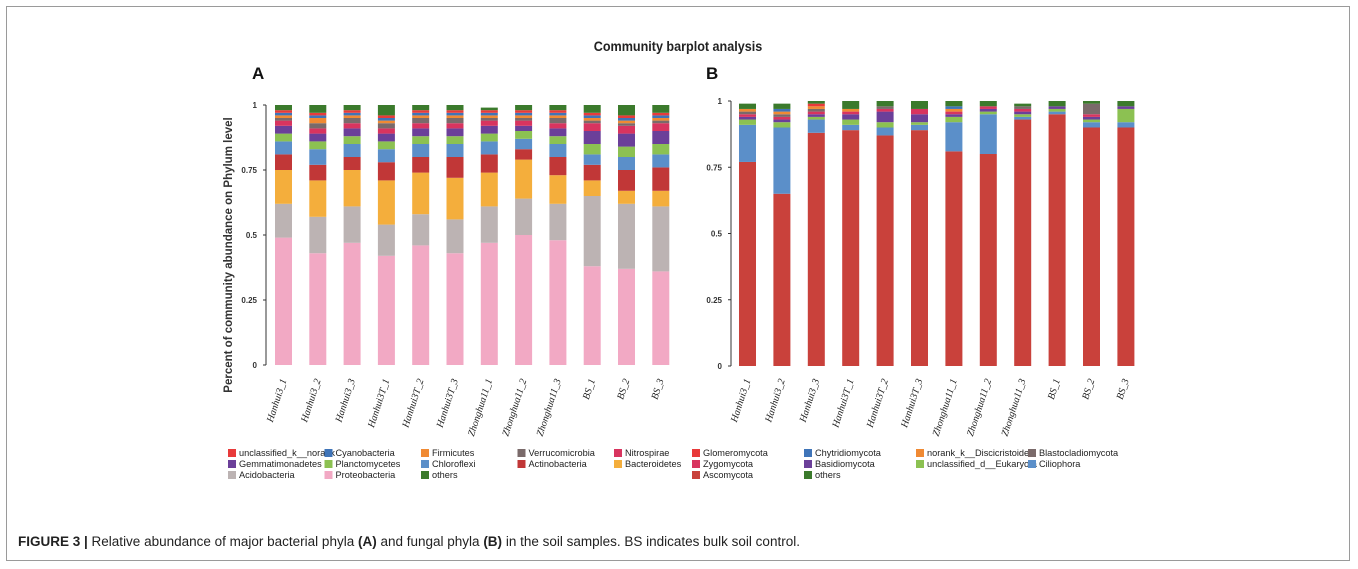  I want to click on bar-a-hanhui3t-1-actinobacteria, so click(386, 171).